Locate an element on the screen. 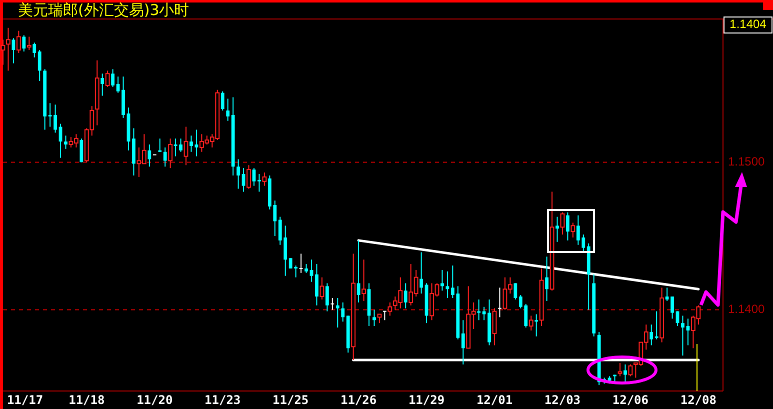 The width and height of the screenshot is (773, 409). text: 1.1404 is located at coordinates (748, 24).